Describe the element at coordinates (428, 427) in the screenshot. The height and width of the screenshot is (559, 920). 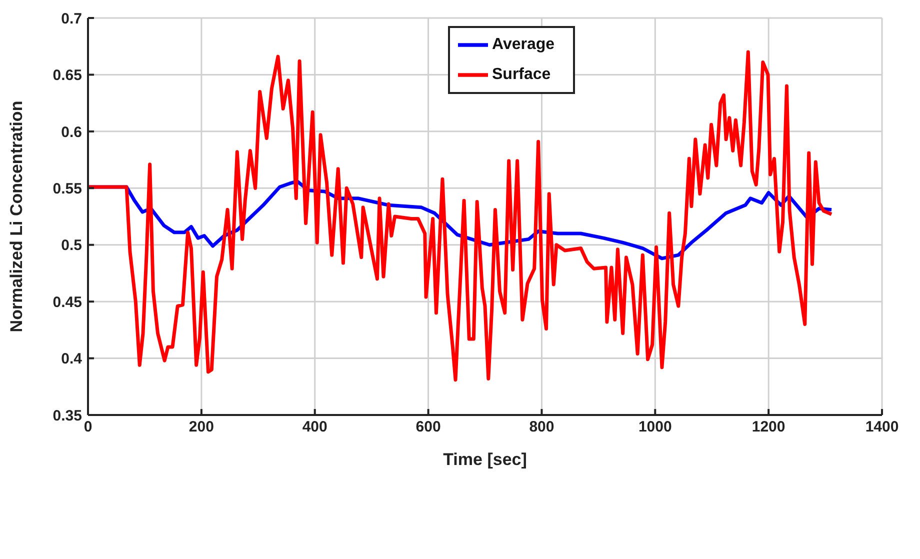
I see `x-tick-label: 600` at that location.